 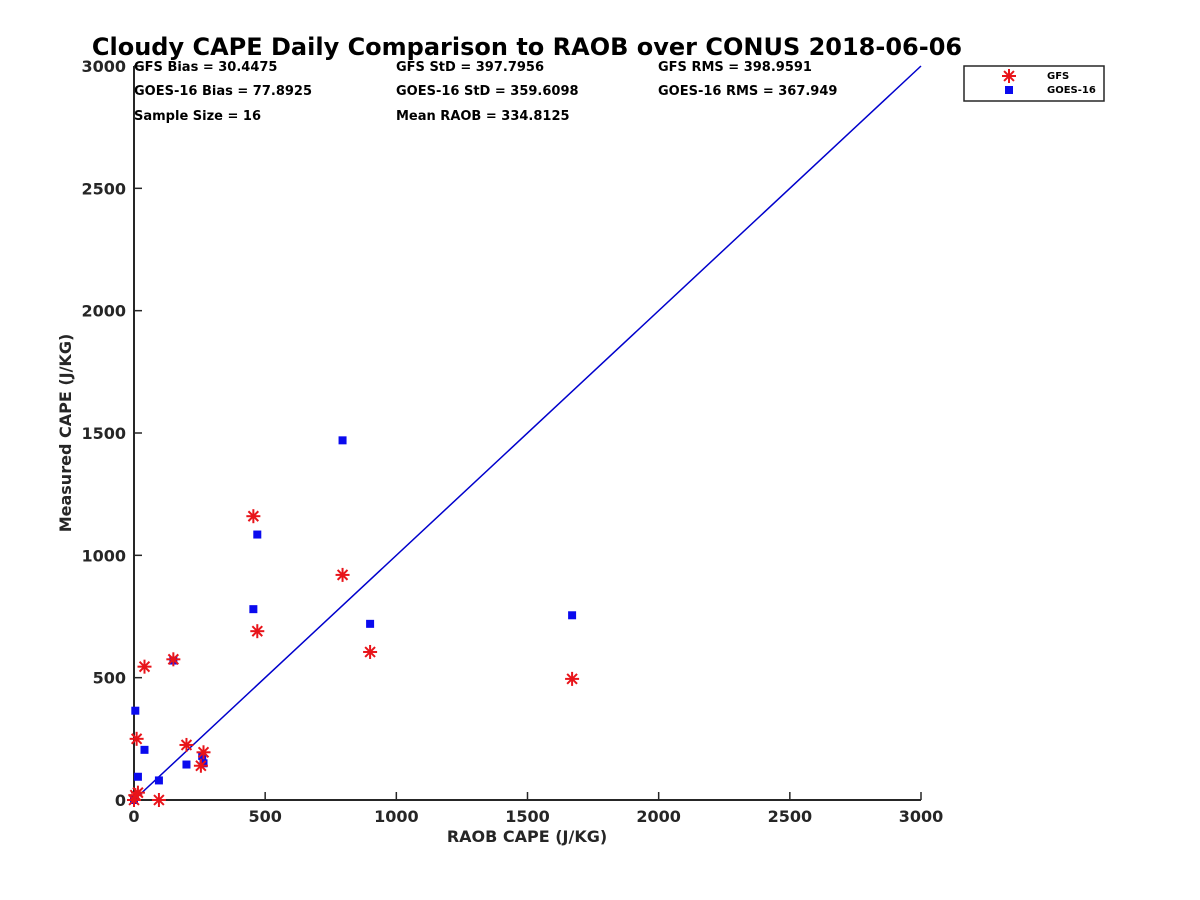 What do you see at coordinates (527, 816) in the screenshot?
I see `x-tick-label: 1500` at bounding box center [527, 816].